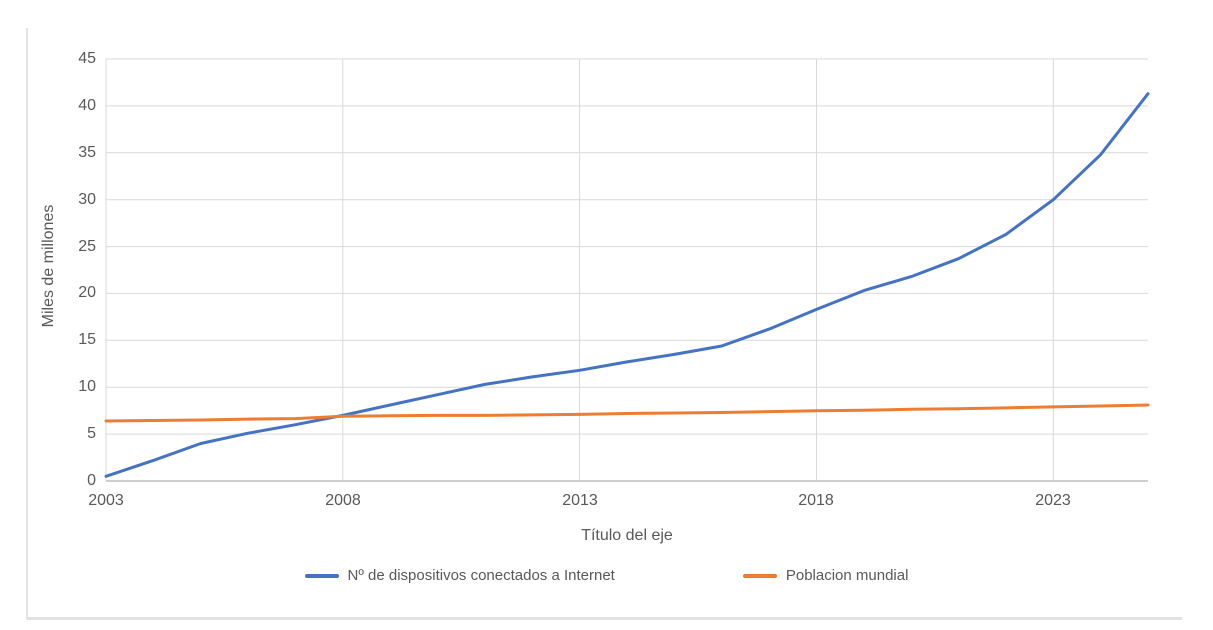  What do you see at coordinates (87, 105) in the screenshot?
I see `y-tick-label: 40` at bounding box center [87, 105].